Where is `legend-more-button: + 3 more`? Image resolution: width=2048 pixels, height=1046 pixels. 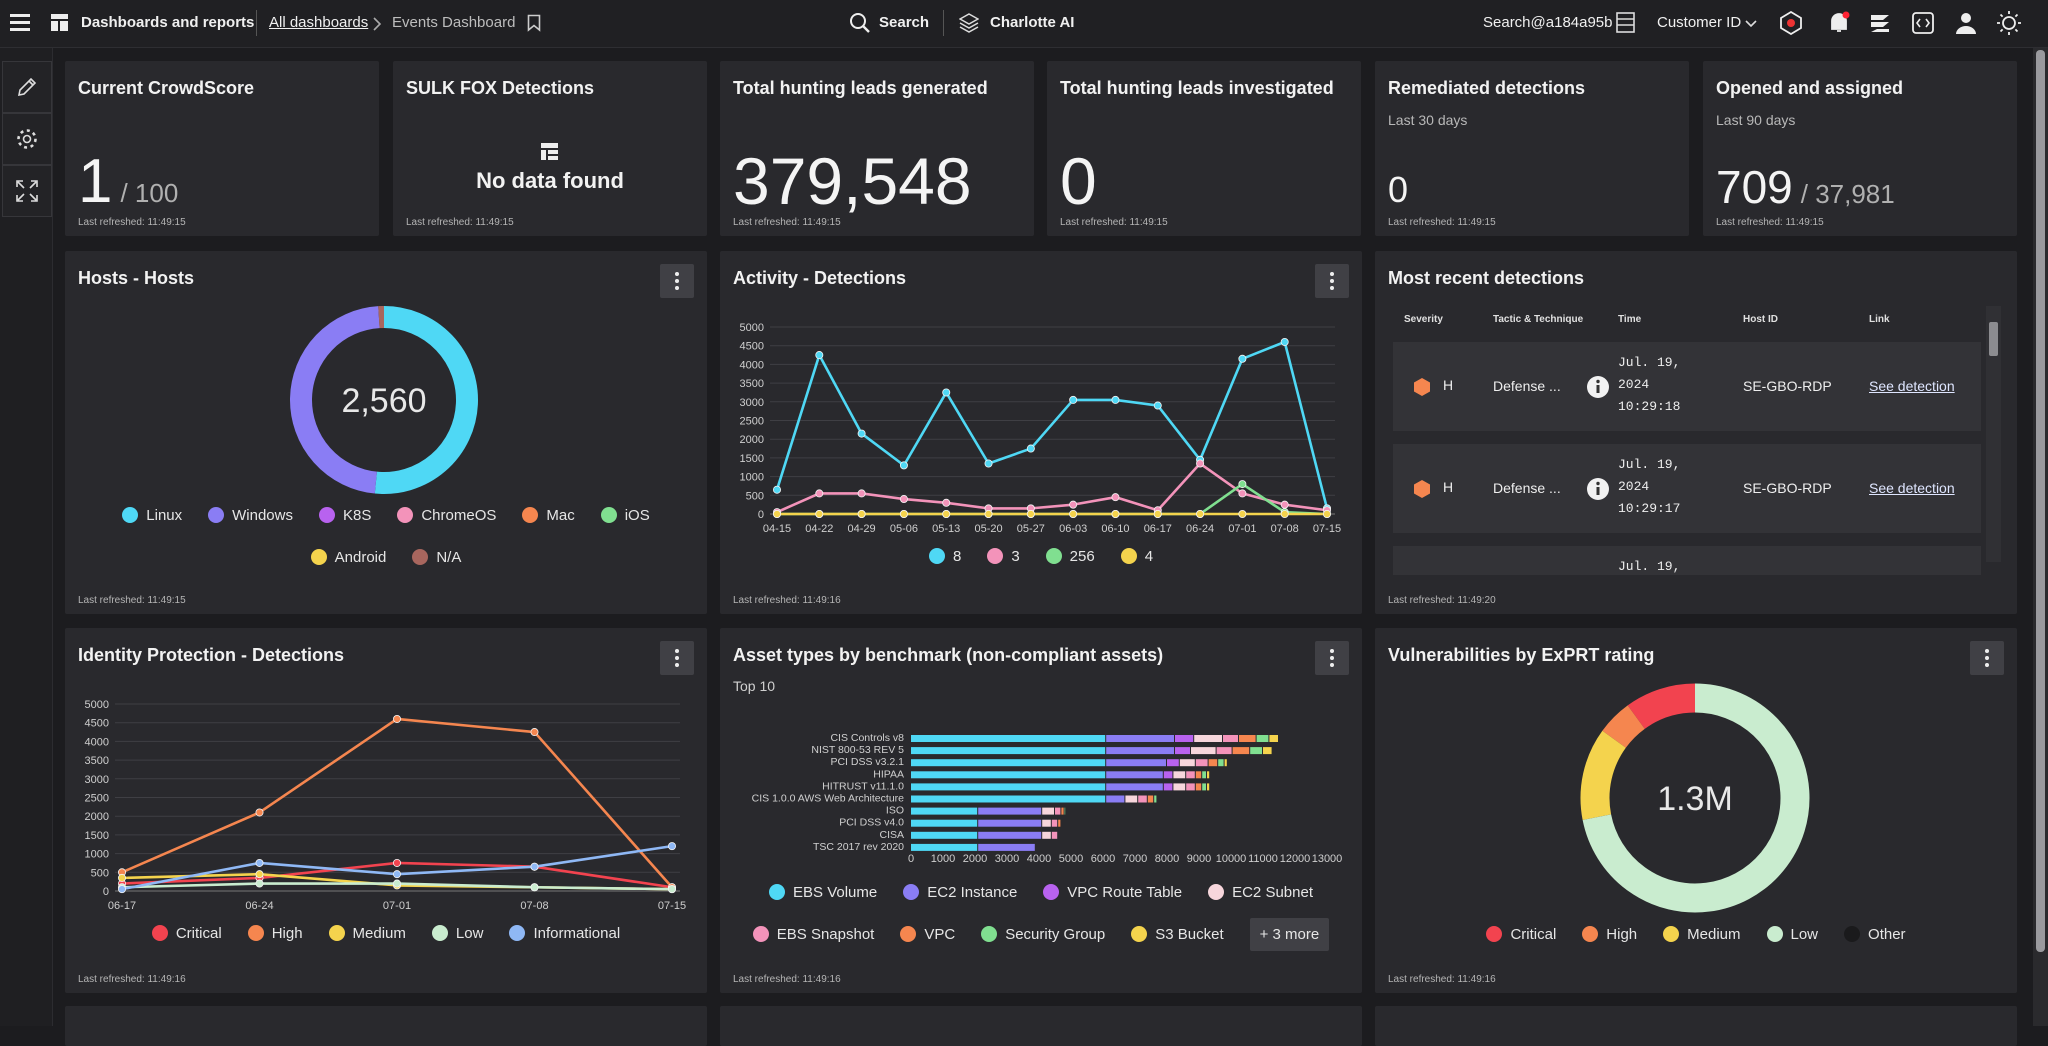 legend-more-button: + 3 more is located at coordinates (1290, 934).